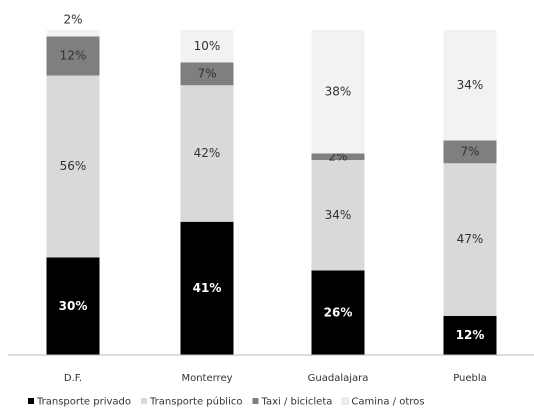 This screenshot has width=534, height=410. I want to click on data-label: 41%, so click(207, 288).